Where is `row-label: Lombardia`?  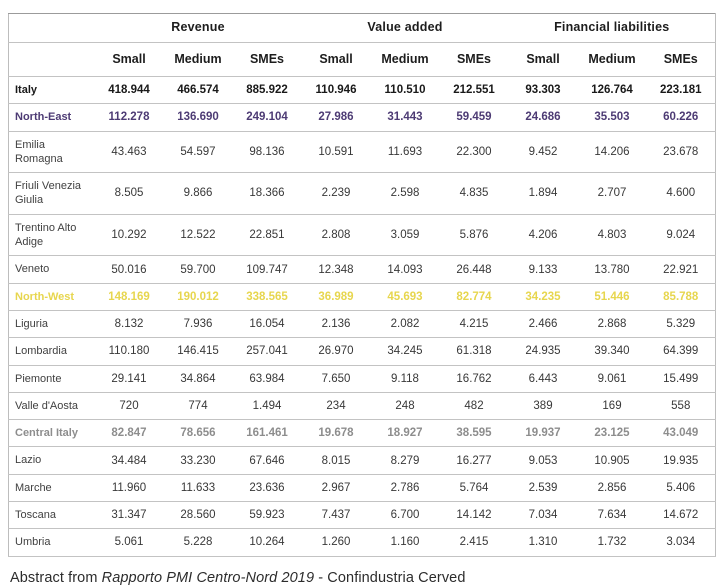
row-label: Lombardia is located at coordinates (51, 351).